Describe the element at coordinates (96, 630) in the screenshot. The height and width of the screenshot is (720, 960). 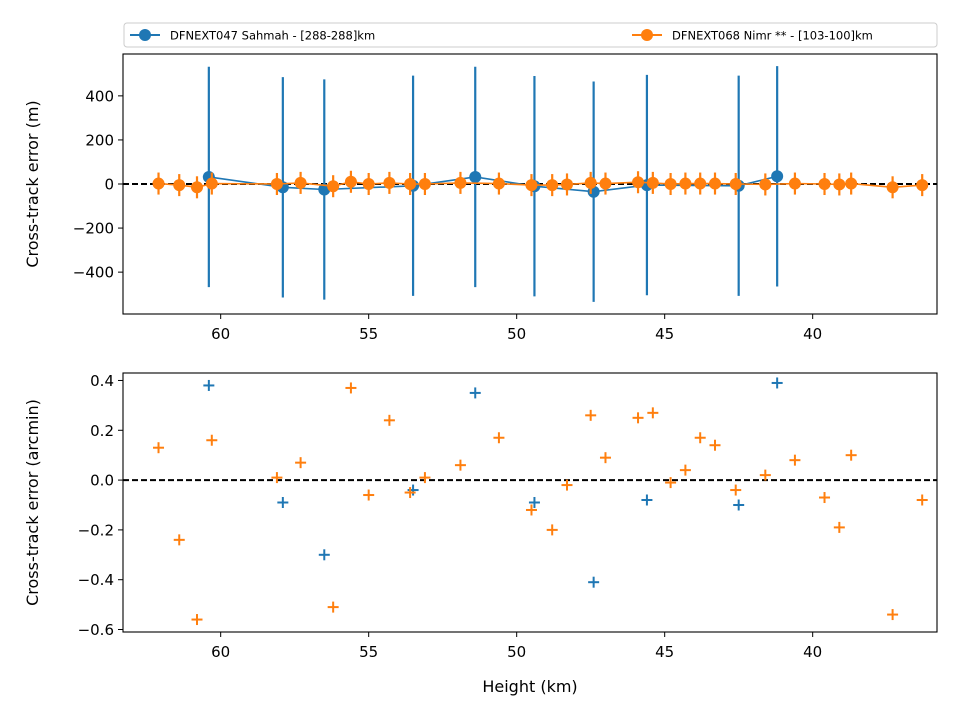
I see `y-tick-label: −0.6` at that location.